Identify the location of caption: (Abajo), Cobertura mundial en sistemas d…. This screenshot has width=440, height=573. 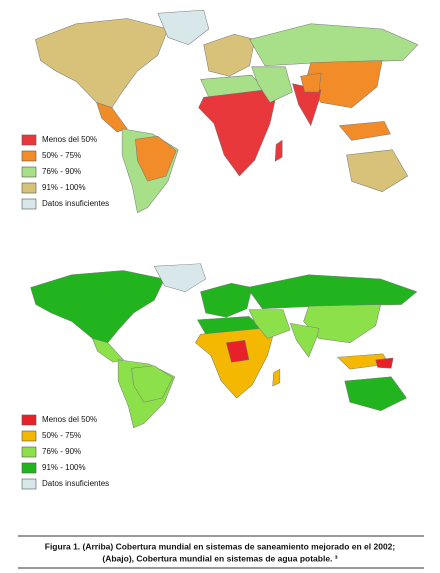
(219, 558).